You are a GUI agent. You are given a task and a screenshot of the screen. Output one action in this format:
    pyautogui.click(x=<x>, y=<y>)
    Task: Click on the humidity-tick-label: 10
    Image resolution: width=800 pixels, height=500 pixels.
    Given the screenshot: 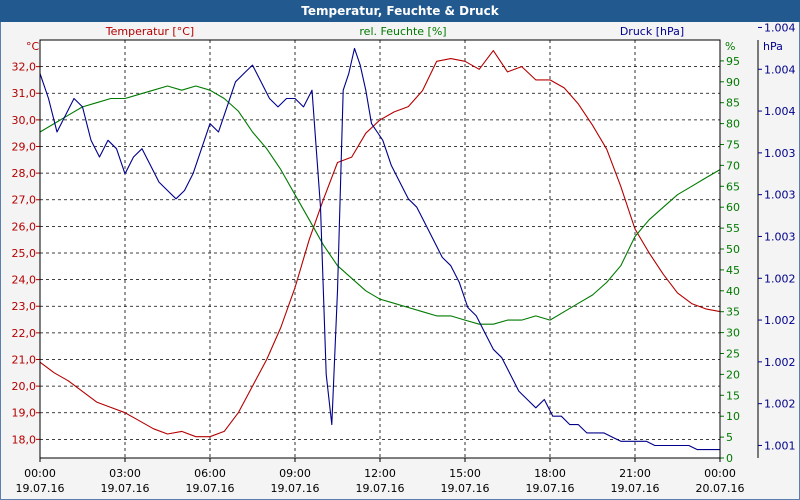 What is the action you would take?
    pyautogui.click(x=733, y=416)
    